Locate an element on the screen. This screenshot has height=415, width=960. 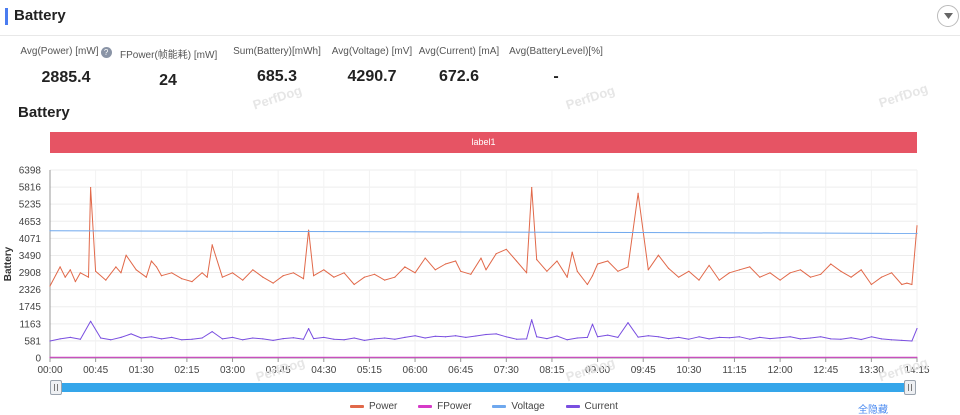
collapse-button is located at coordinates (948, 16).